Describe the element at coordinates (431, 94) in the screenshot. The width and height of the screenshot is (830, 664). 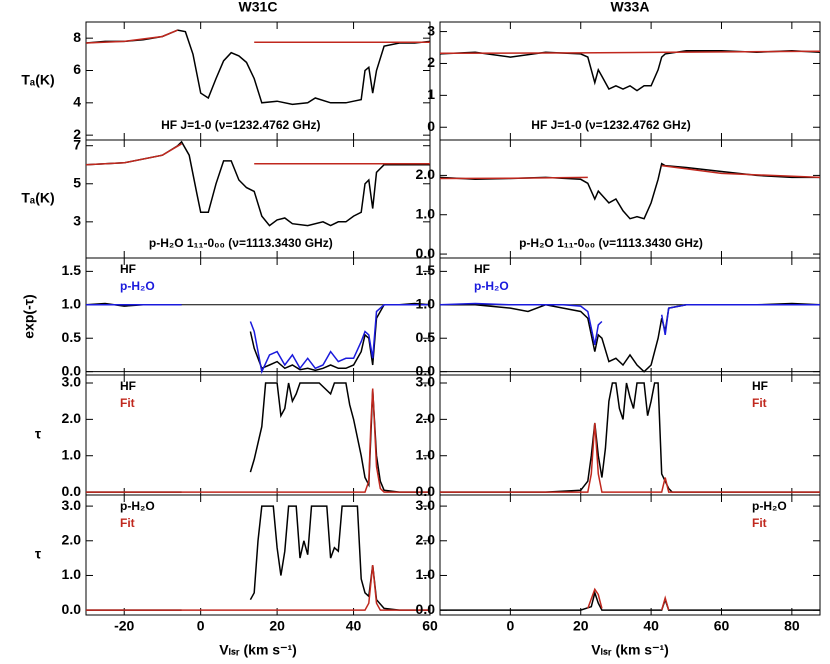
I see `y-tick-label: 1` at that location.